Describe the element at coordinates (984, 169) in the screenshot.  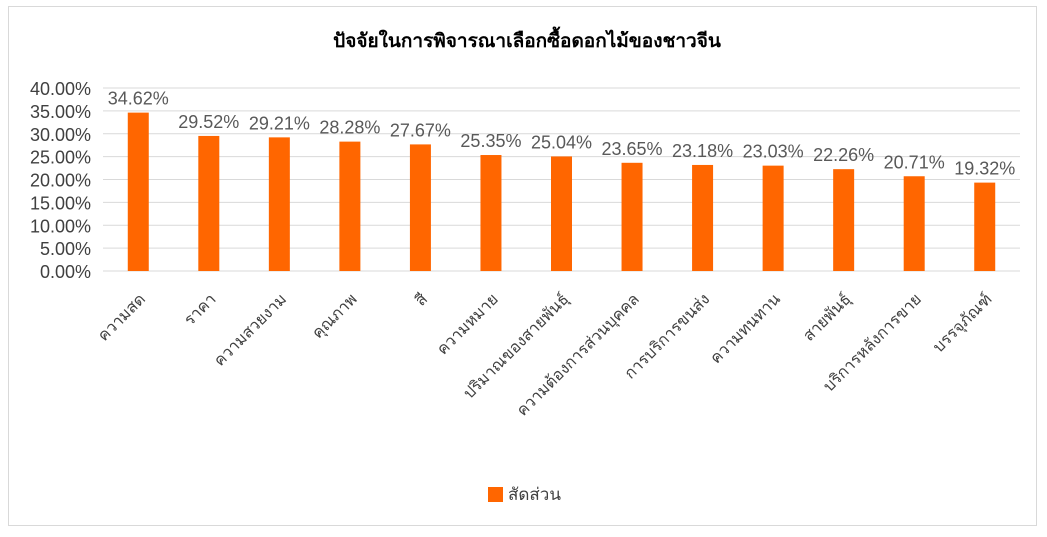
I see `data-label: 19.32%` at that location.